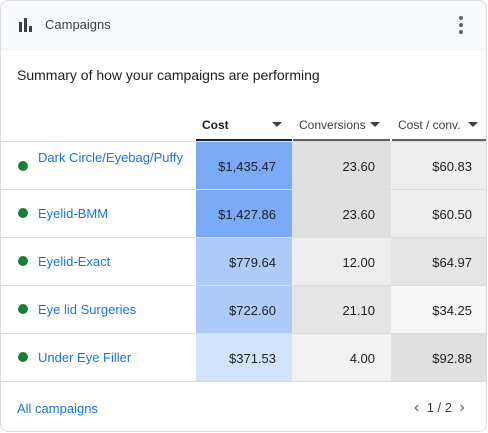 Image resolution: width=488 pixels, height=433 pixels. Describe the element at coordinates (417, 407) in the screenshot. I see `chevron-left-icon: ‹` at that location.